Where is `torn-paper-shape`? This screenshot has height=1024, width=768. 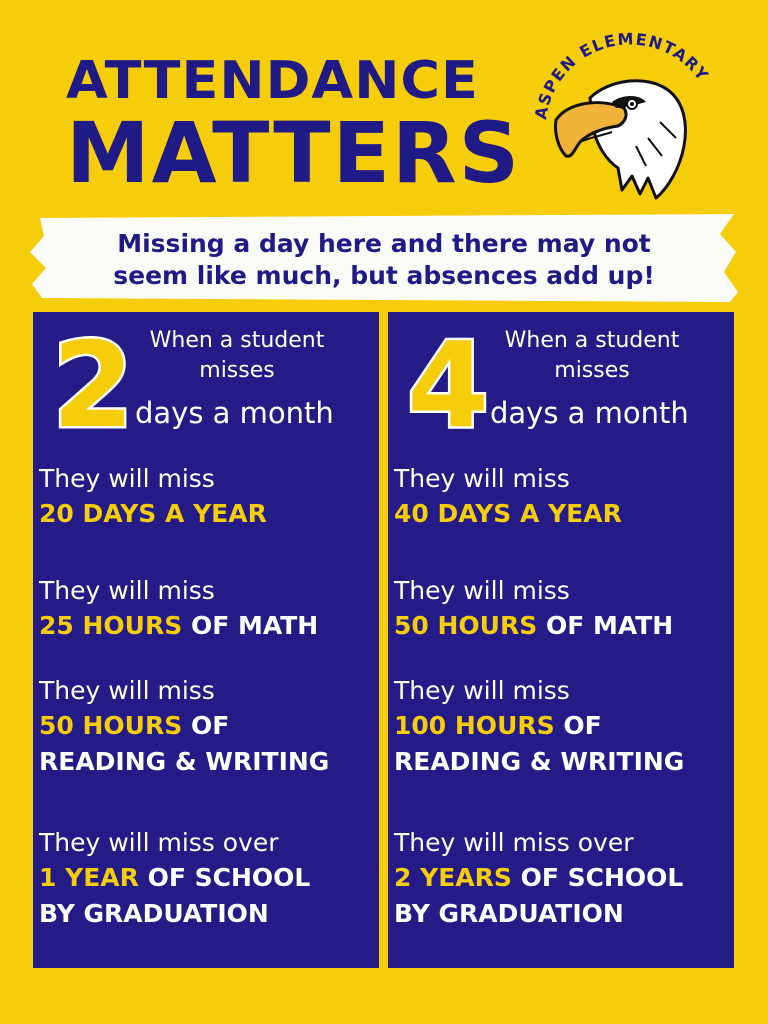 torn-paper-shape is located at coordinates (384, 258).